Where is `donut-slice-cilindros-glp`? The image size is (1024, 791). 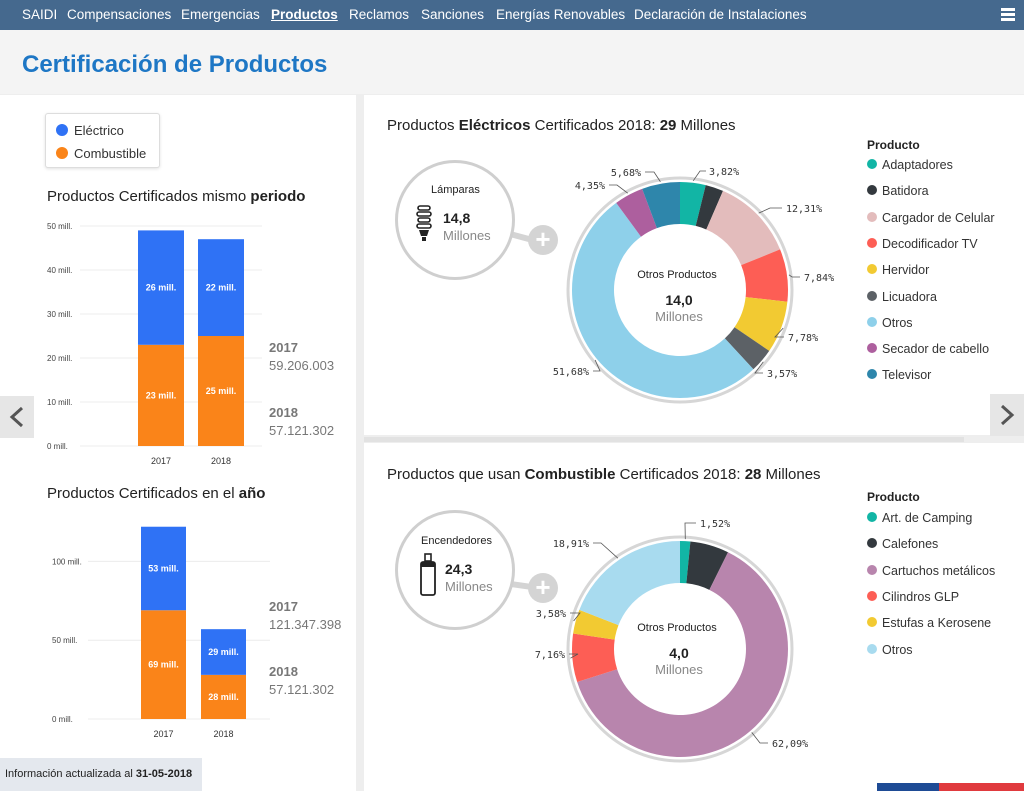
donut-slice-cilindros-glp is located at coordinates (595, 658).